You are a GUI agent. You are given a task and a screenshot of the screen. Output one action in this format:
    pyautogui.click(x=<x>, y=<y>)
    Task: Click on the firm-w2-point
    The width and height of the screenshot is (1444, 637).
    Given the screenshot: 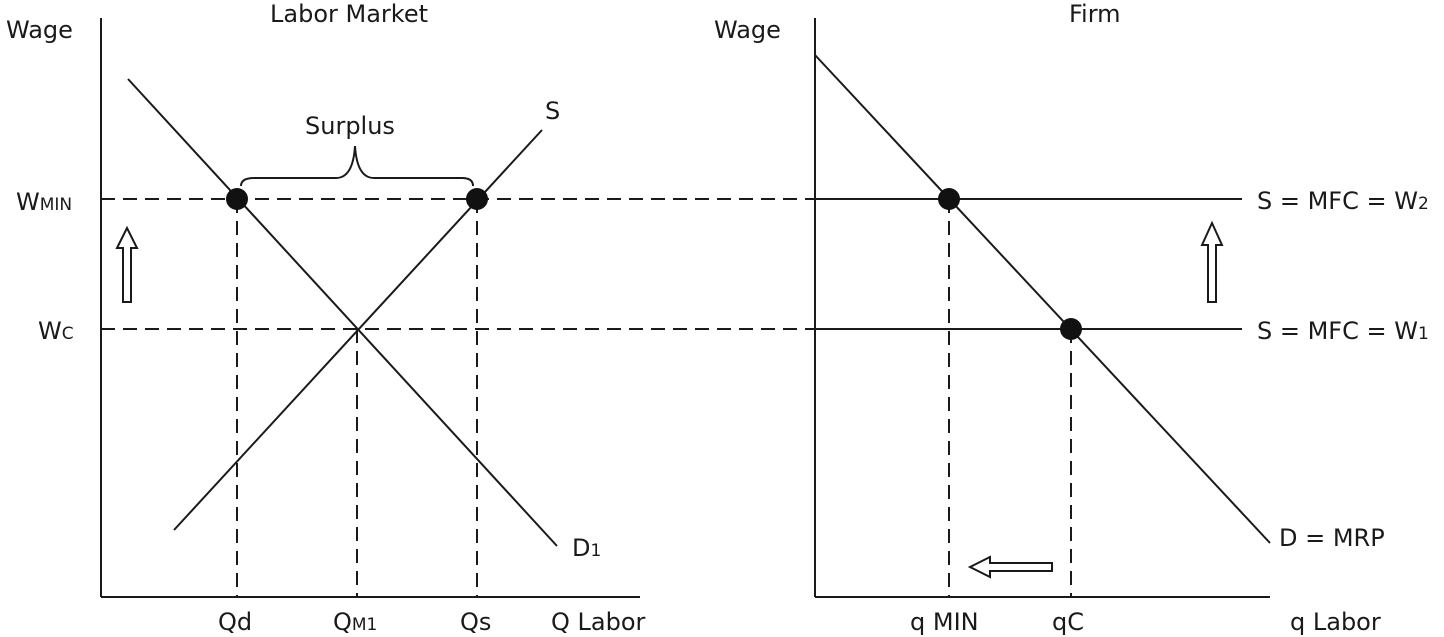 What is the action you would take?
    pyautogui.click(x=949, y=199)
    